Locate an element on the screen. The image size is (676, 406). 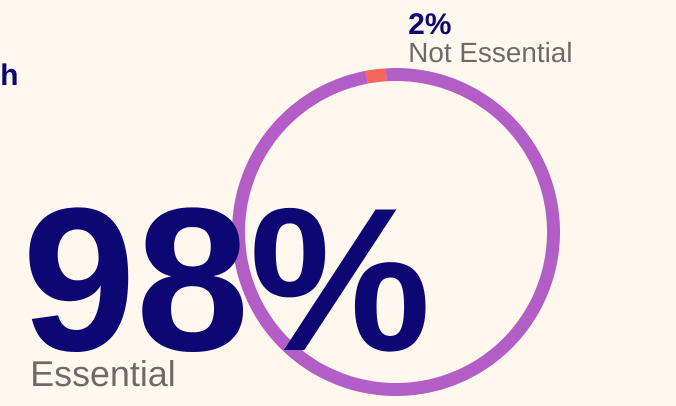
slice-label: Not Essential is located at coordinates (490, 52).